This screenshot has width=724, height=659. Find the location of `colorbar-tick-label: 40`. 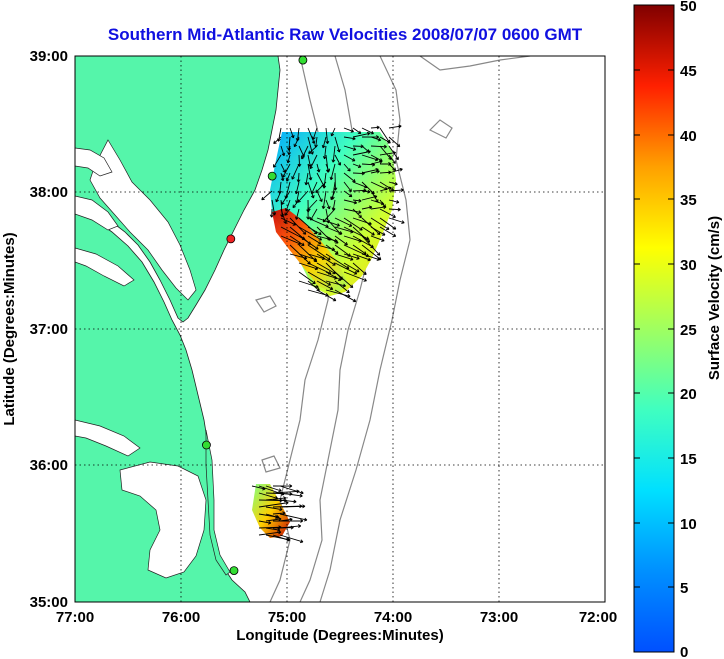

colorbar-tick-label: 40 is located at coordinates (688, 136).